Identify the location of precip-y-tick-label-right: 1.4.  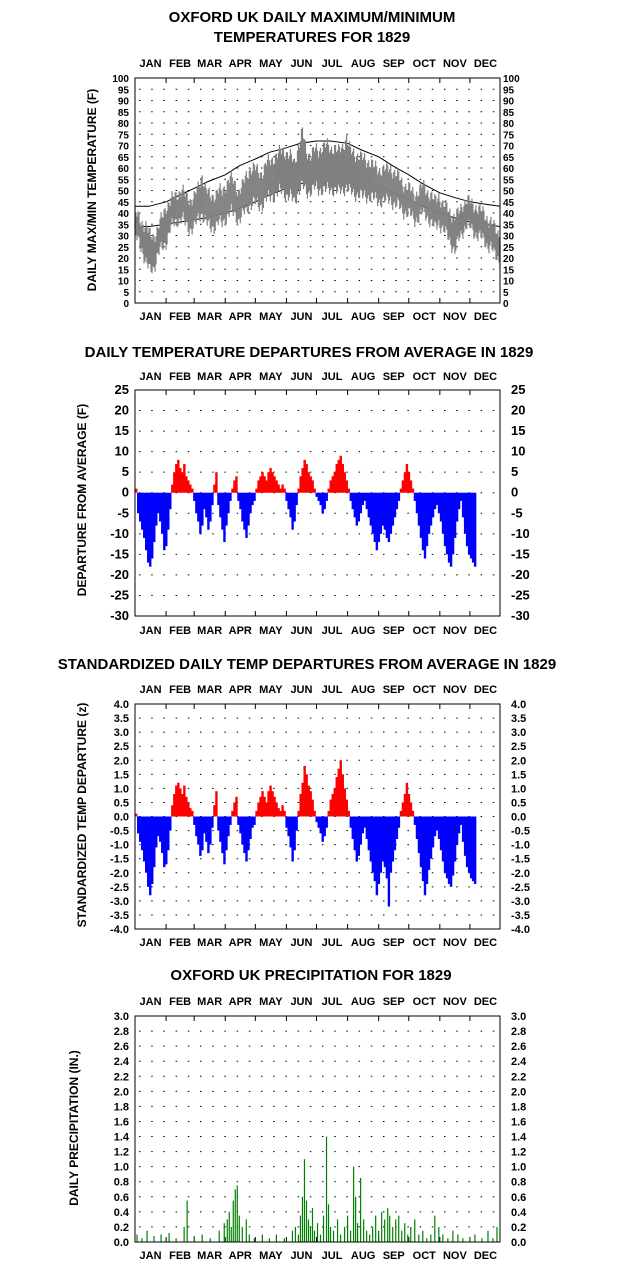
(519, 1138).